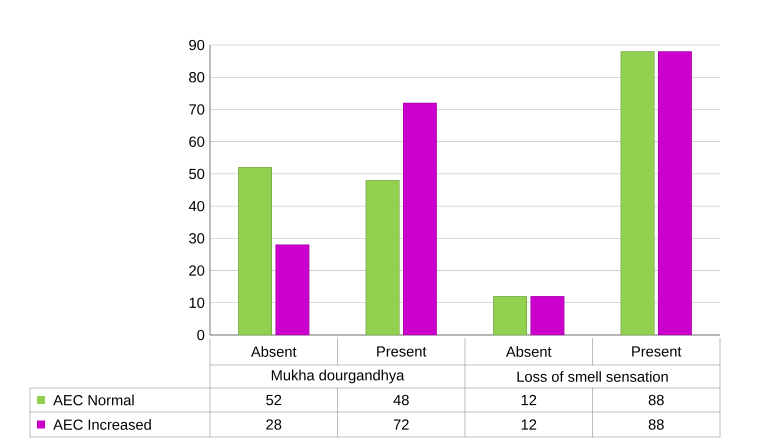 This screenshot has height=446, width=766. I want to click on data-label: 72, so click(401, 424).